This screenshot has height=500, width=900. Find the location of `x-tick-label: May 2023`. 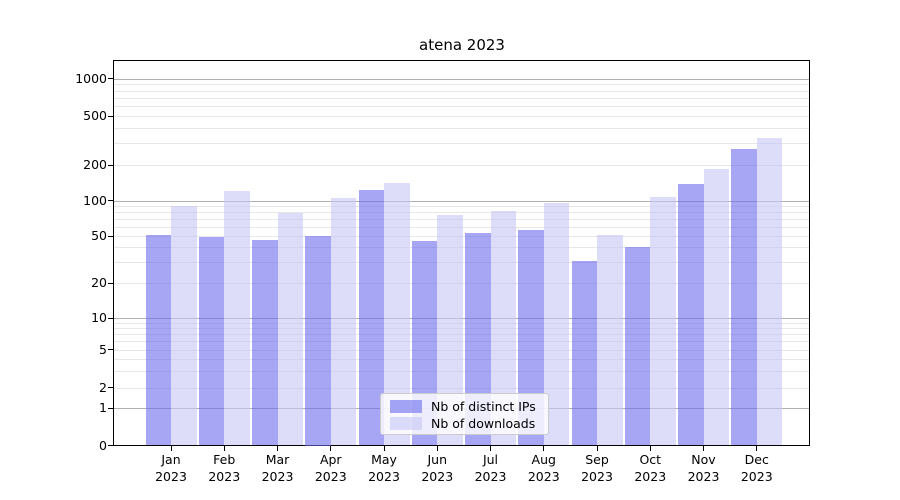

x-tick-label: May 2023 is located at coordinates (384, 468).